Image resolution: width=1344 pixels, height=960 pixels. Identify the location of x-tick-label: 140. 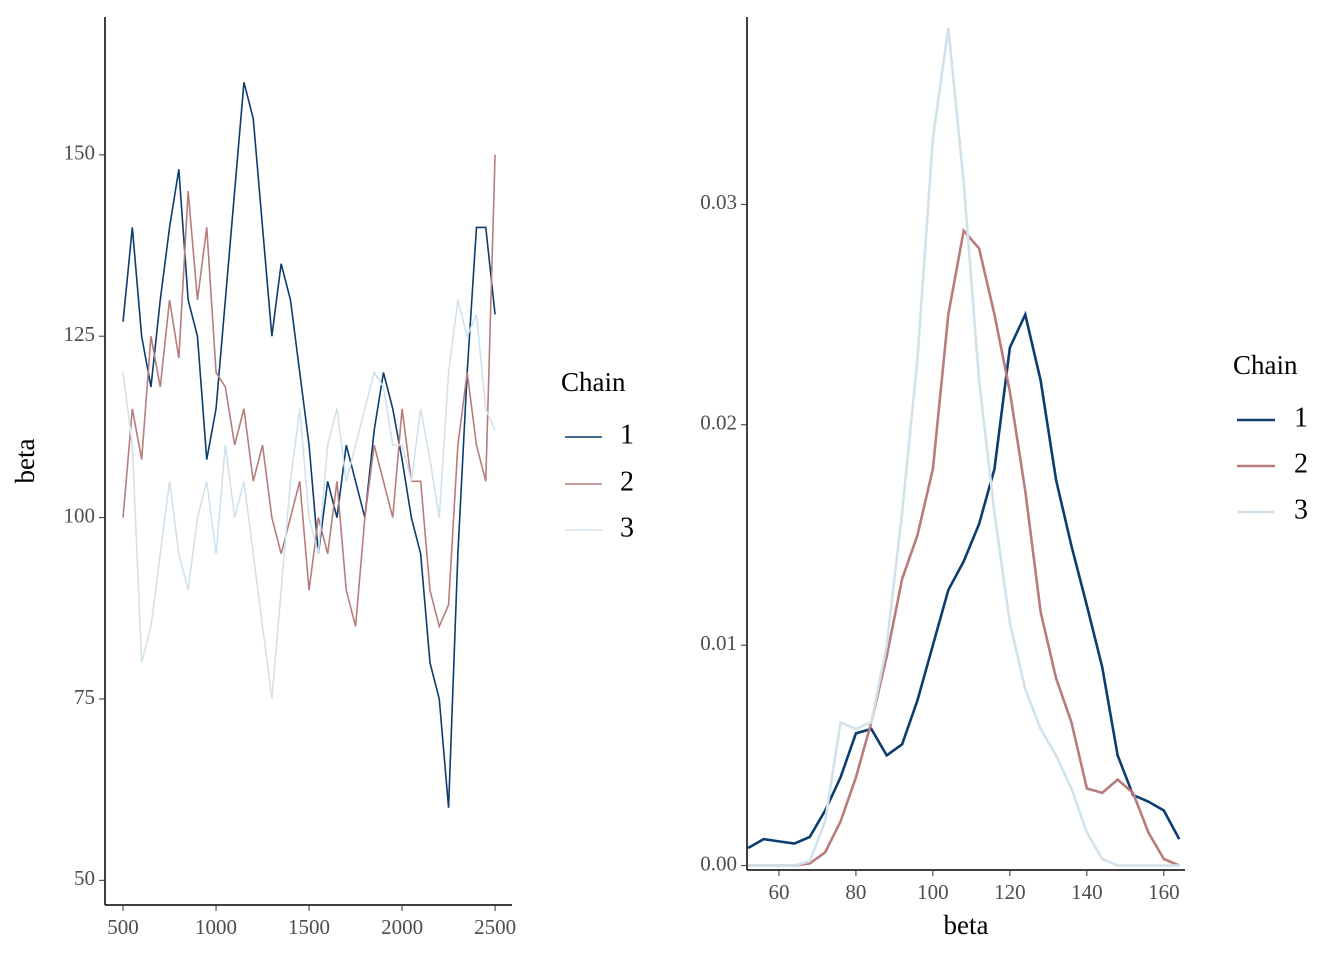
(1087, 892).